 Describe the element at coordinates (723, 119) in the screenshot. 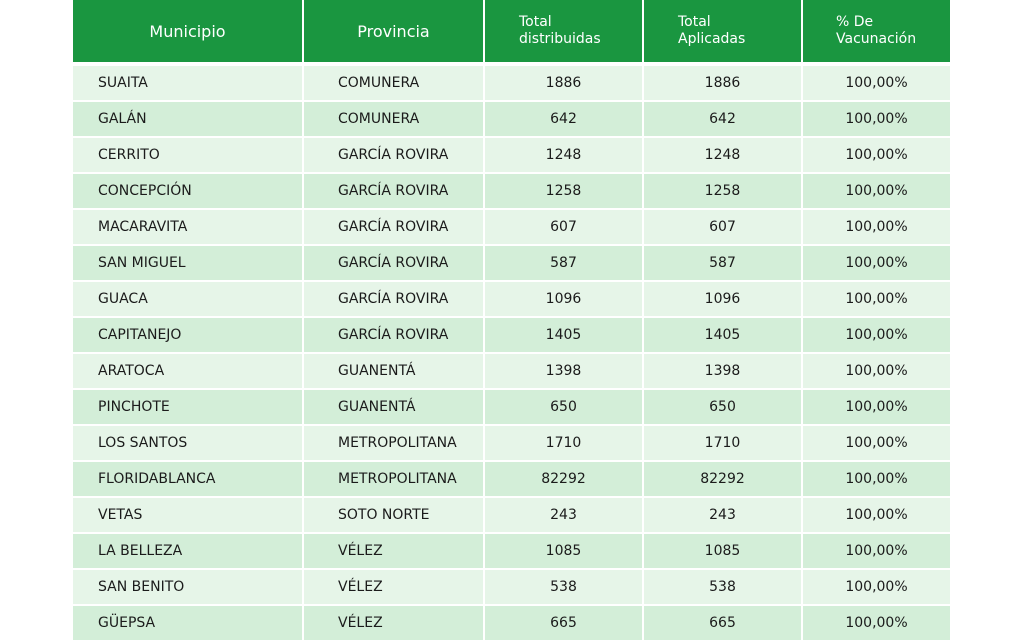

I see `cell-total-aplicadas: 642` at that location.